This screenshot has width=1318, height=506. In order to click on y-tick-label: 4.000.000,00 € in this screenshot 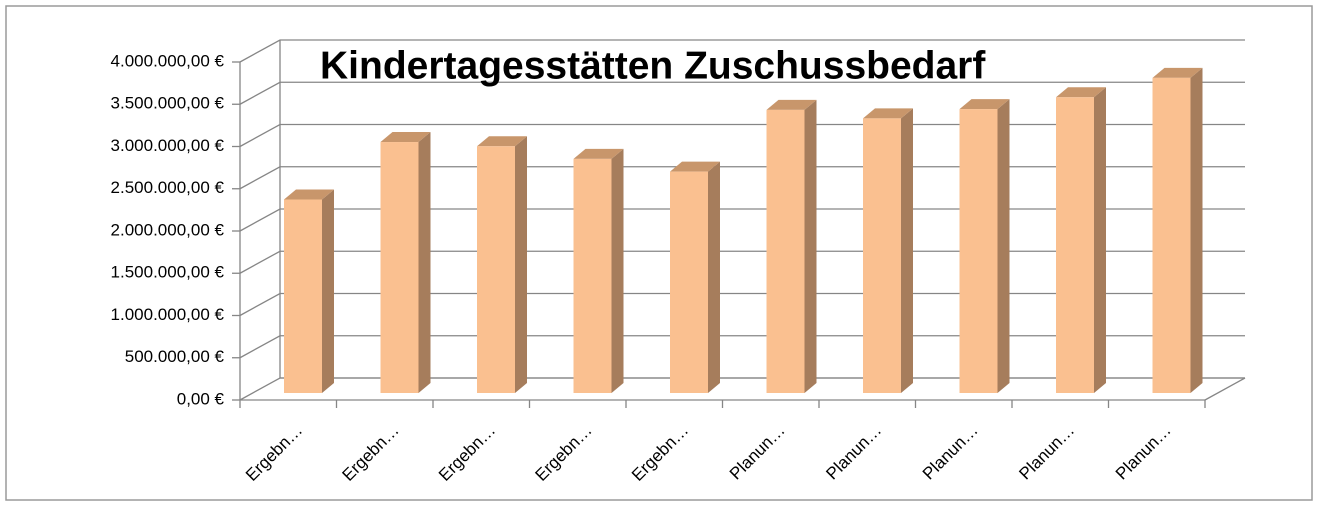, I will do `click(168, 60)`.